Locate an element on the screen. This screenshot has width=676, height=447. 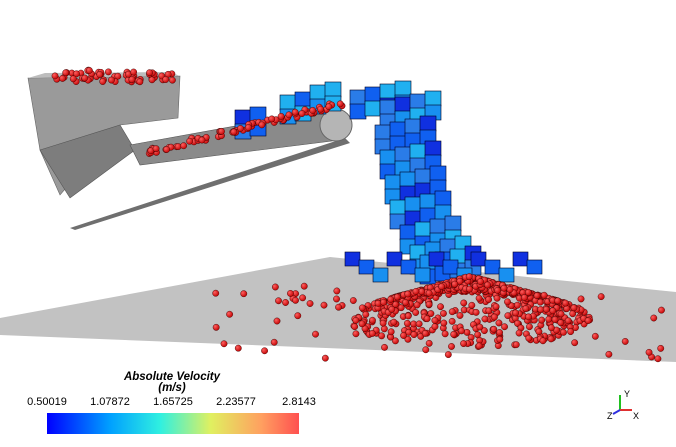
legend-tick-label: 0.50019 is located at coordinates (47, 402).